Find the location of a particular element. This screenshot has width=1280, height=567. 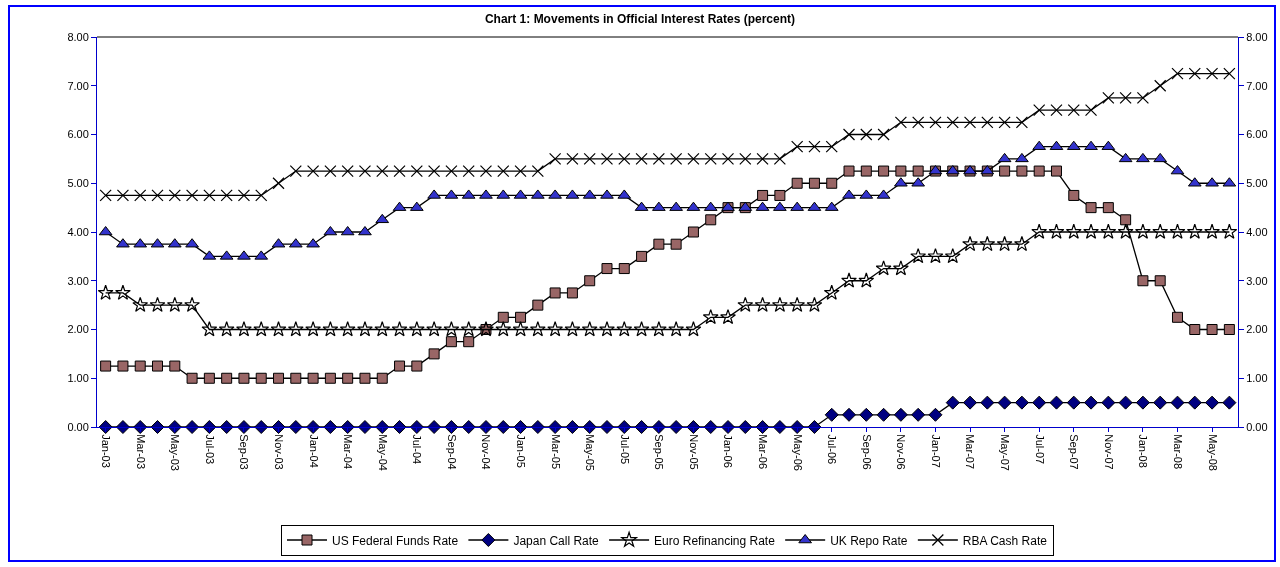

x-tick-label: Jan-04 is located at coordinates (313, 451).